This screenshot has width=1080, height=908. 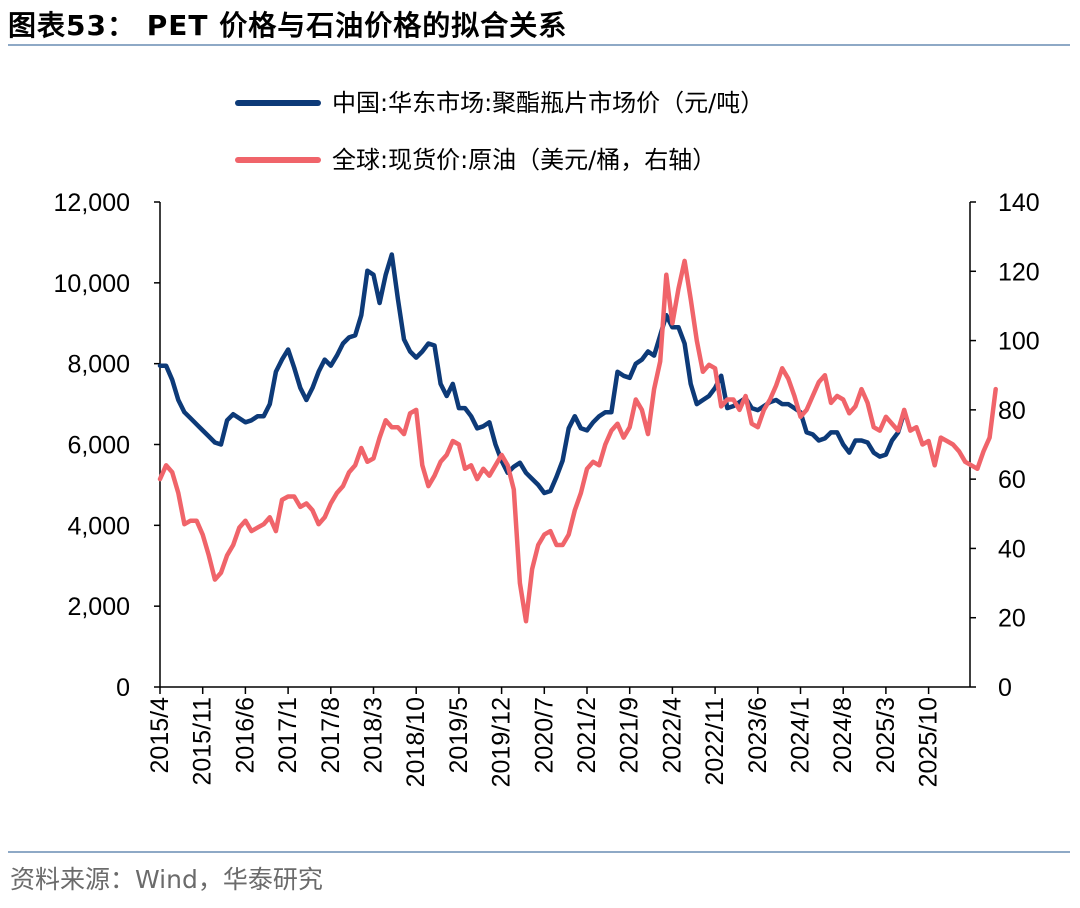 What do you see at coordinates (160, 735) in the screenshot?
I see `x-tick-label: 2015/4` at bounding box center [160, 735].